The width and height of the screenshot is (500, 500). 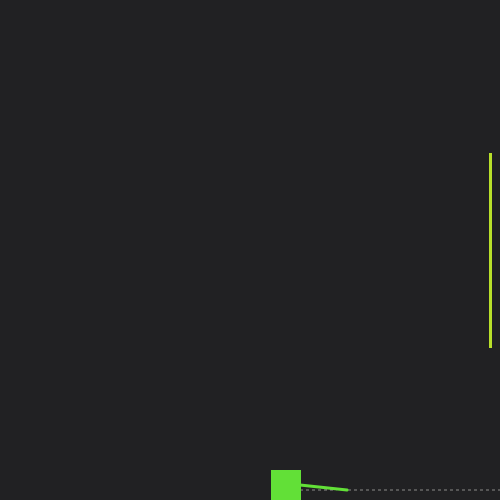 What do you see at coordinates (490, 250) in the screenshot?
I see `goal-bar` at bounding box center [490, 250].